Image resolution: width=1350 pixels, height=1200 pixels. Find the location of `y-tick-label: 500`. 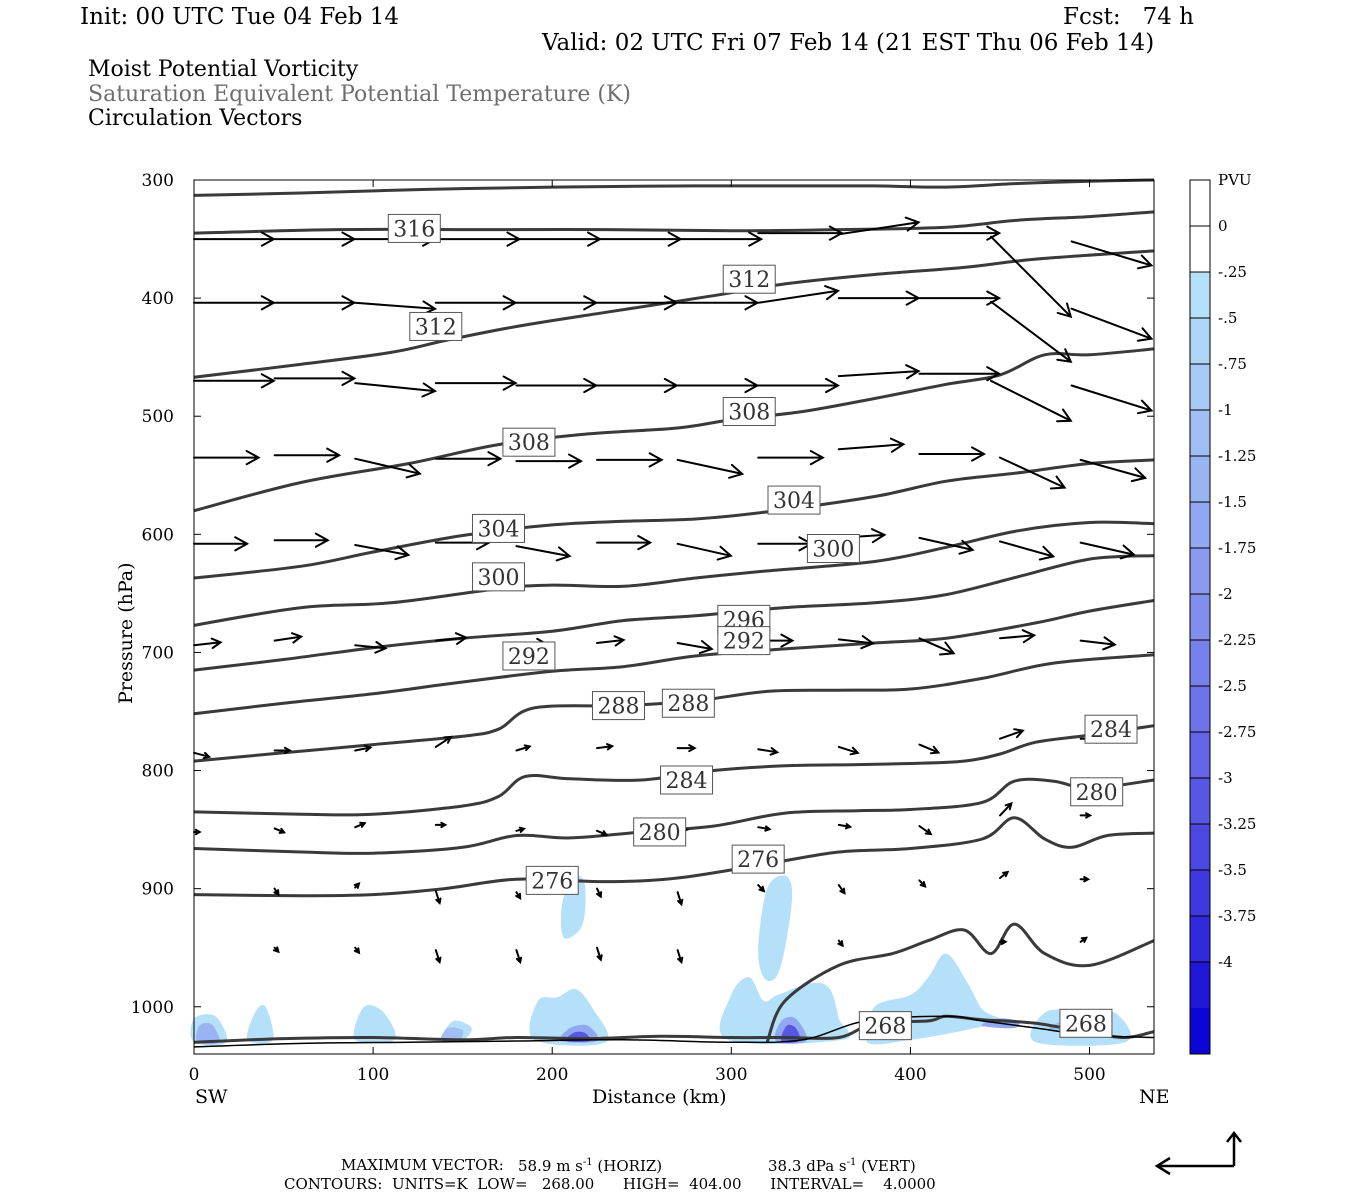

y-tick-label: 500 is located at coordinates (158, 417).